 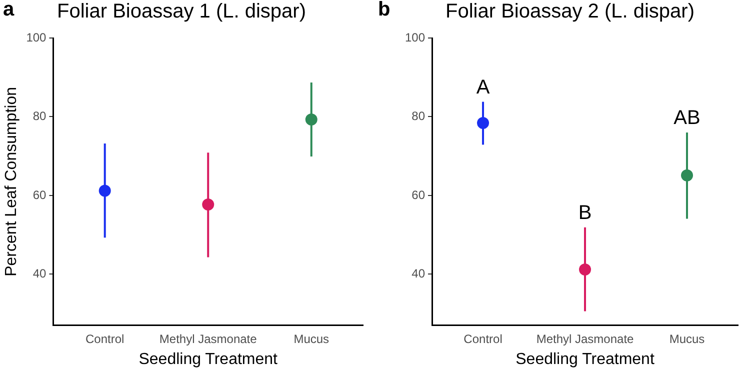 I want to click on text: a, so click(x=9, y=10).